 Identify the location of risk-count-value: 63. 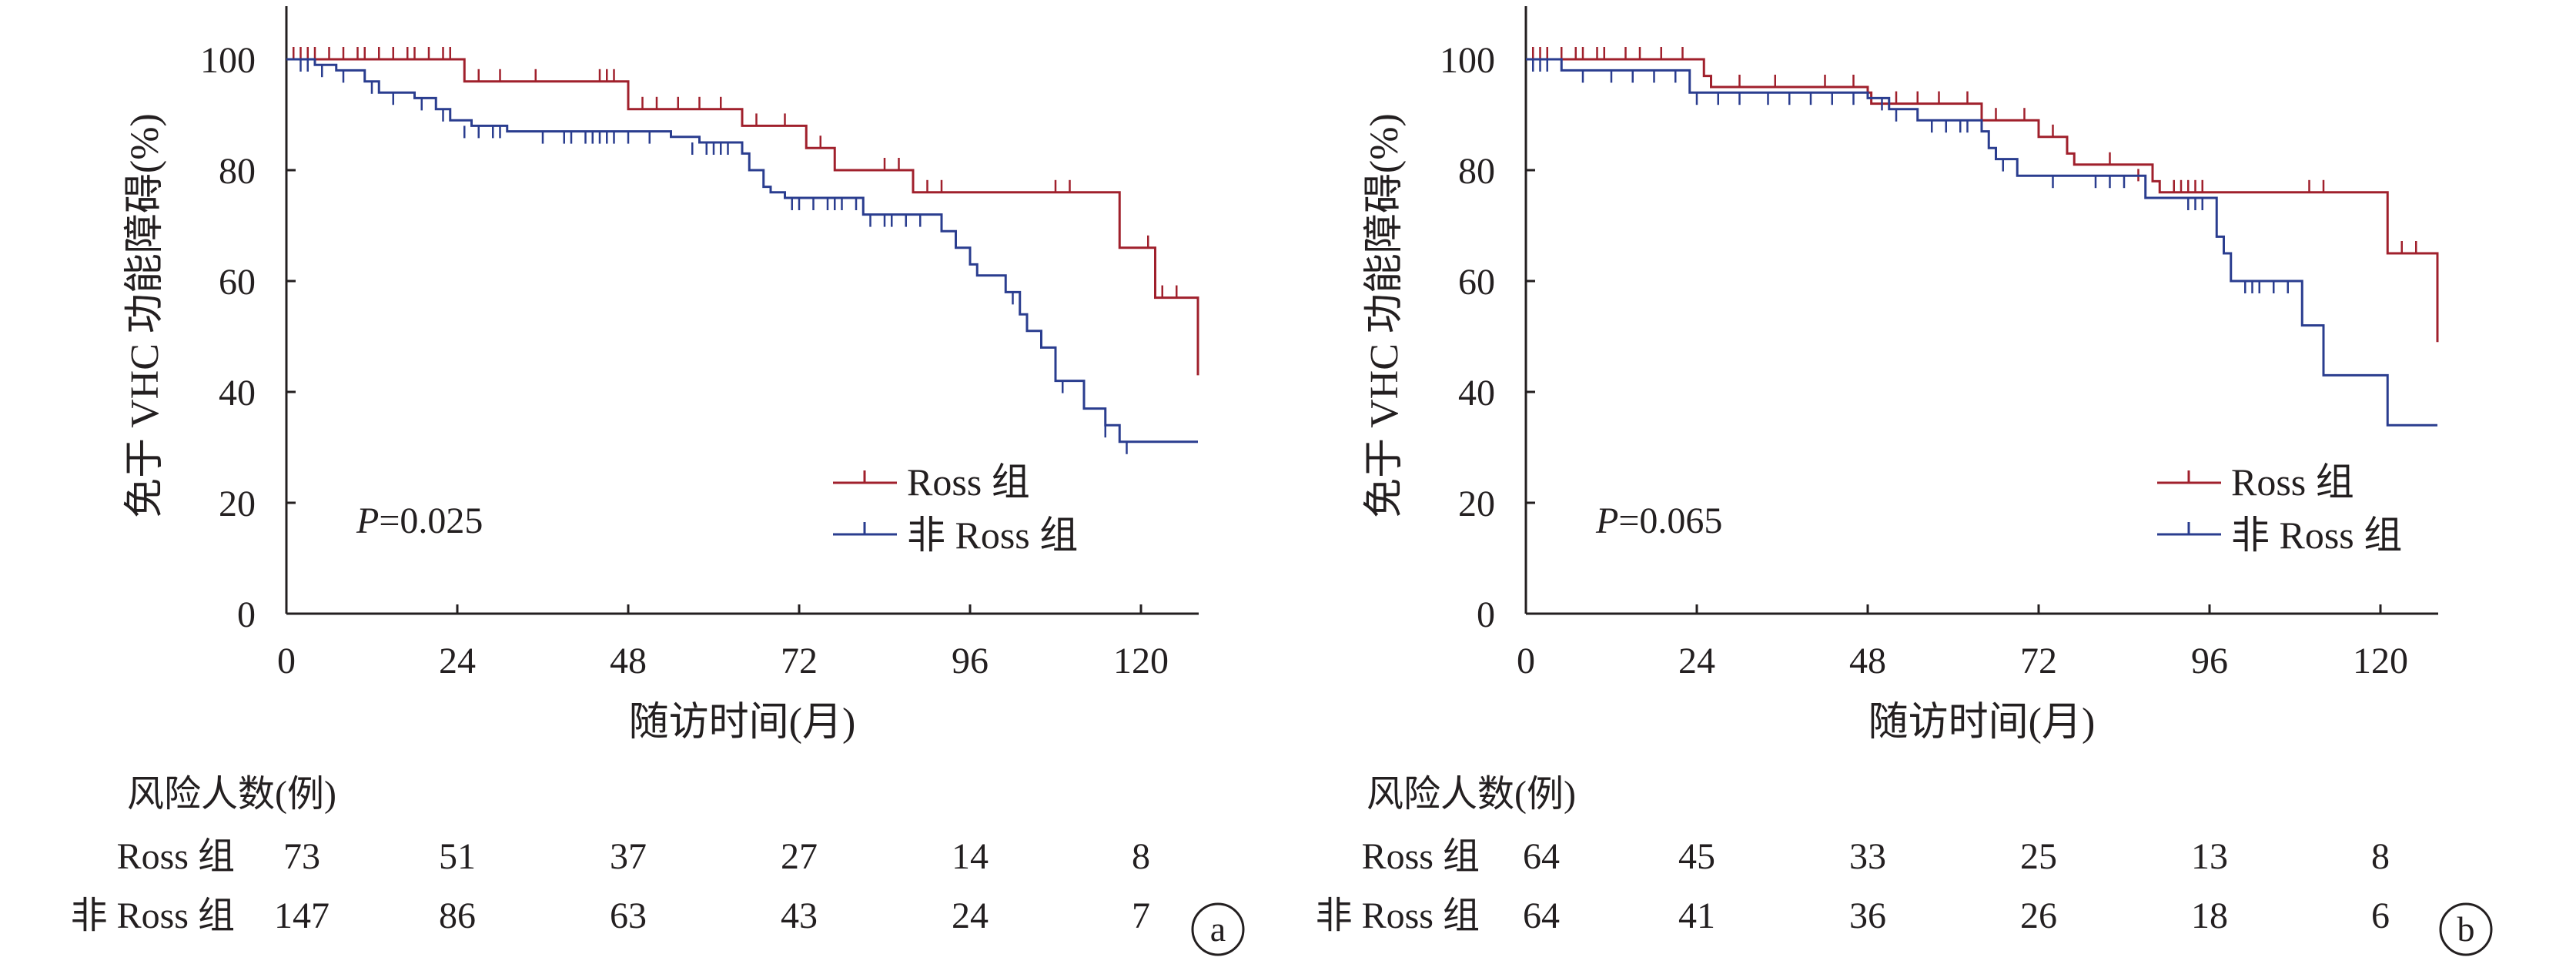
(628, 916).